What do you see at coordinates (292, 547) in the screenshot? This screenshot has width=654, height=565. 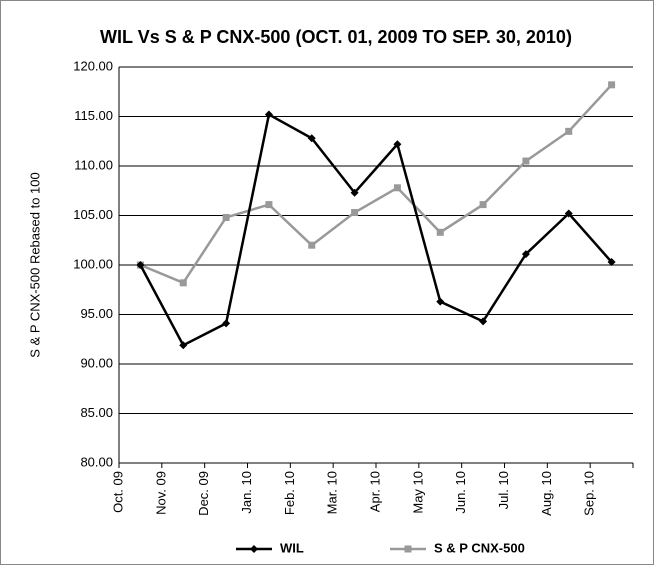 I see `legend-label: WIL` at bounding box center [292, 547].